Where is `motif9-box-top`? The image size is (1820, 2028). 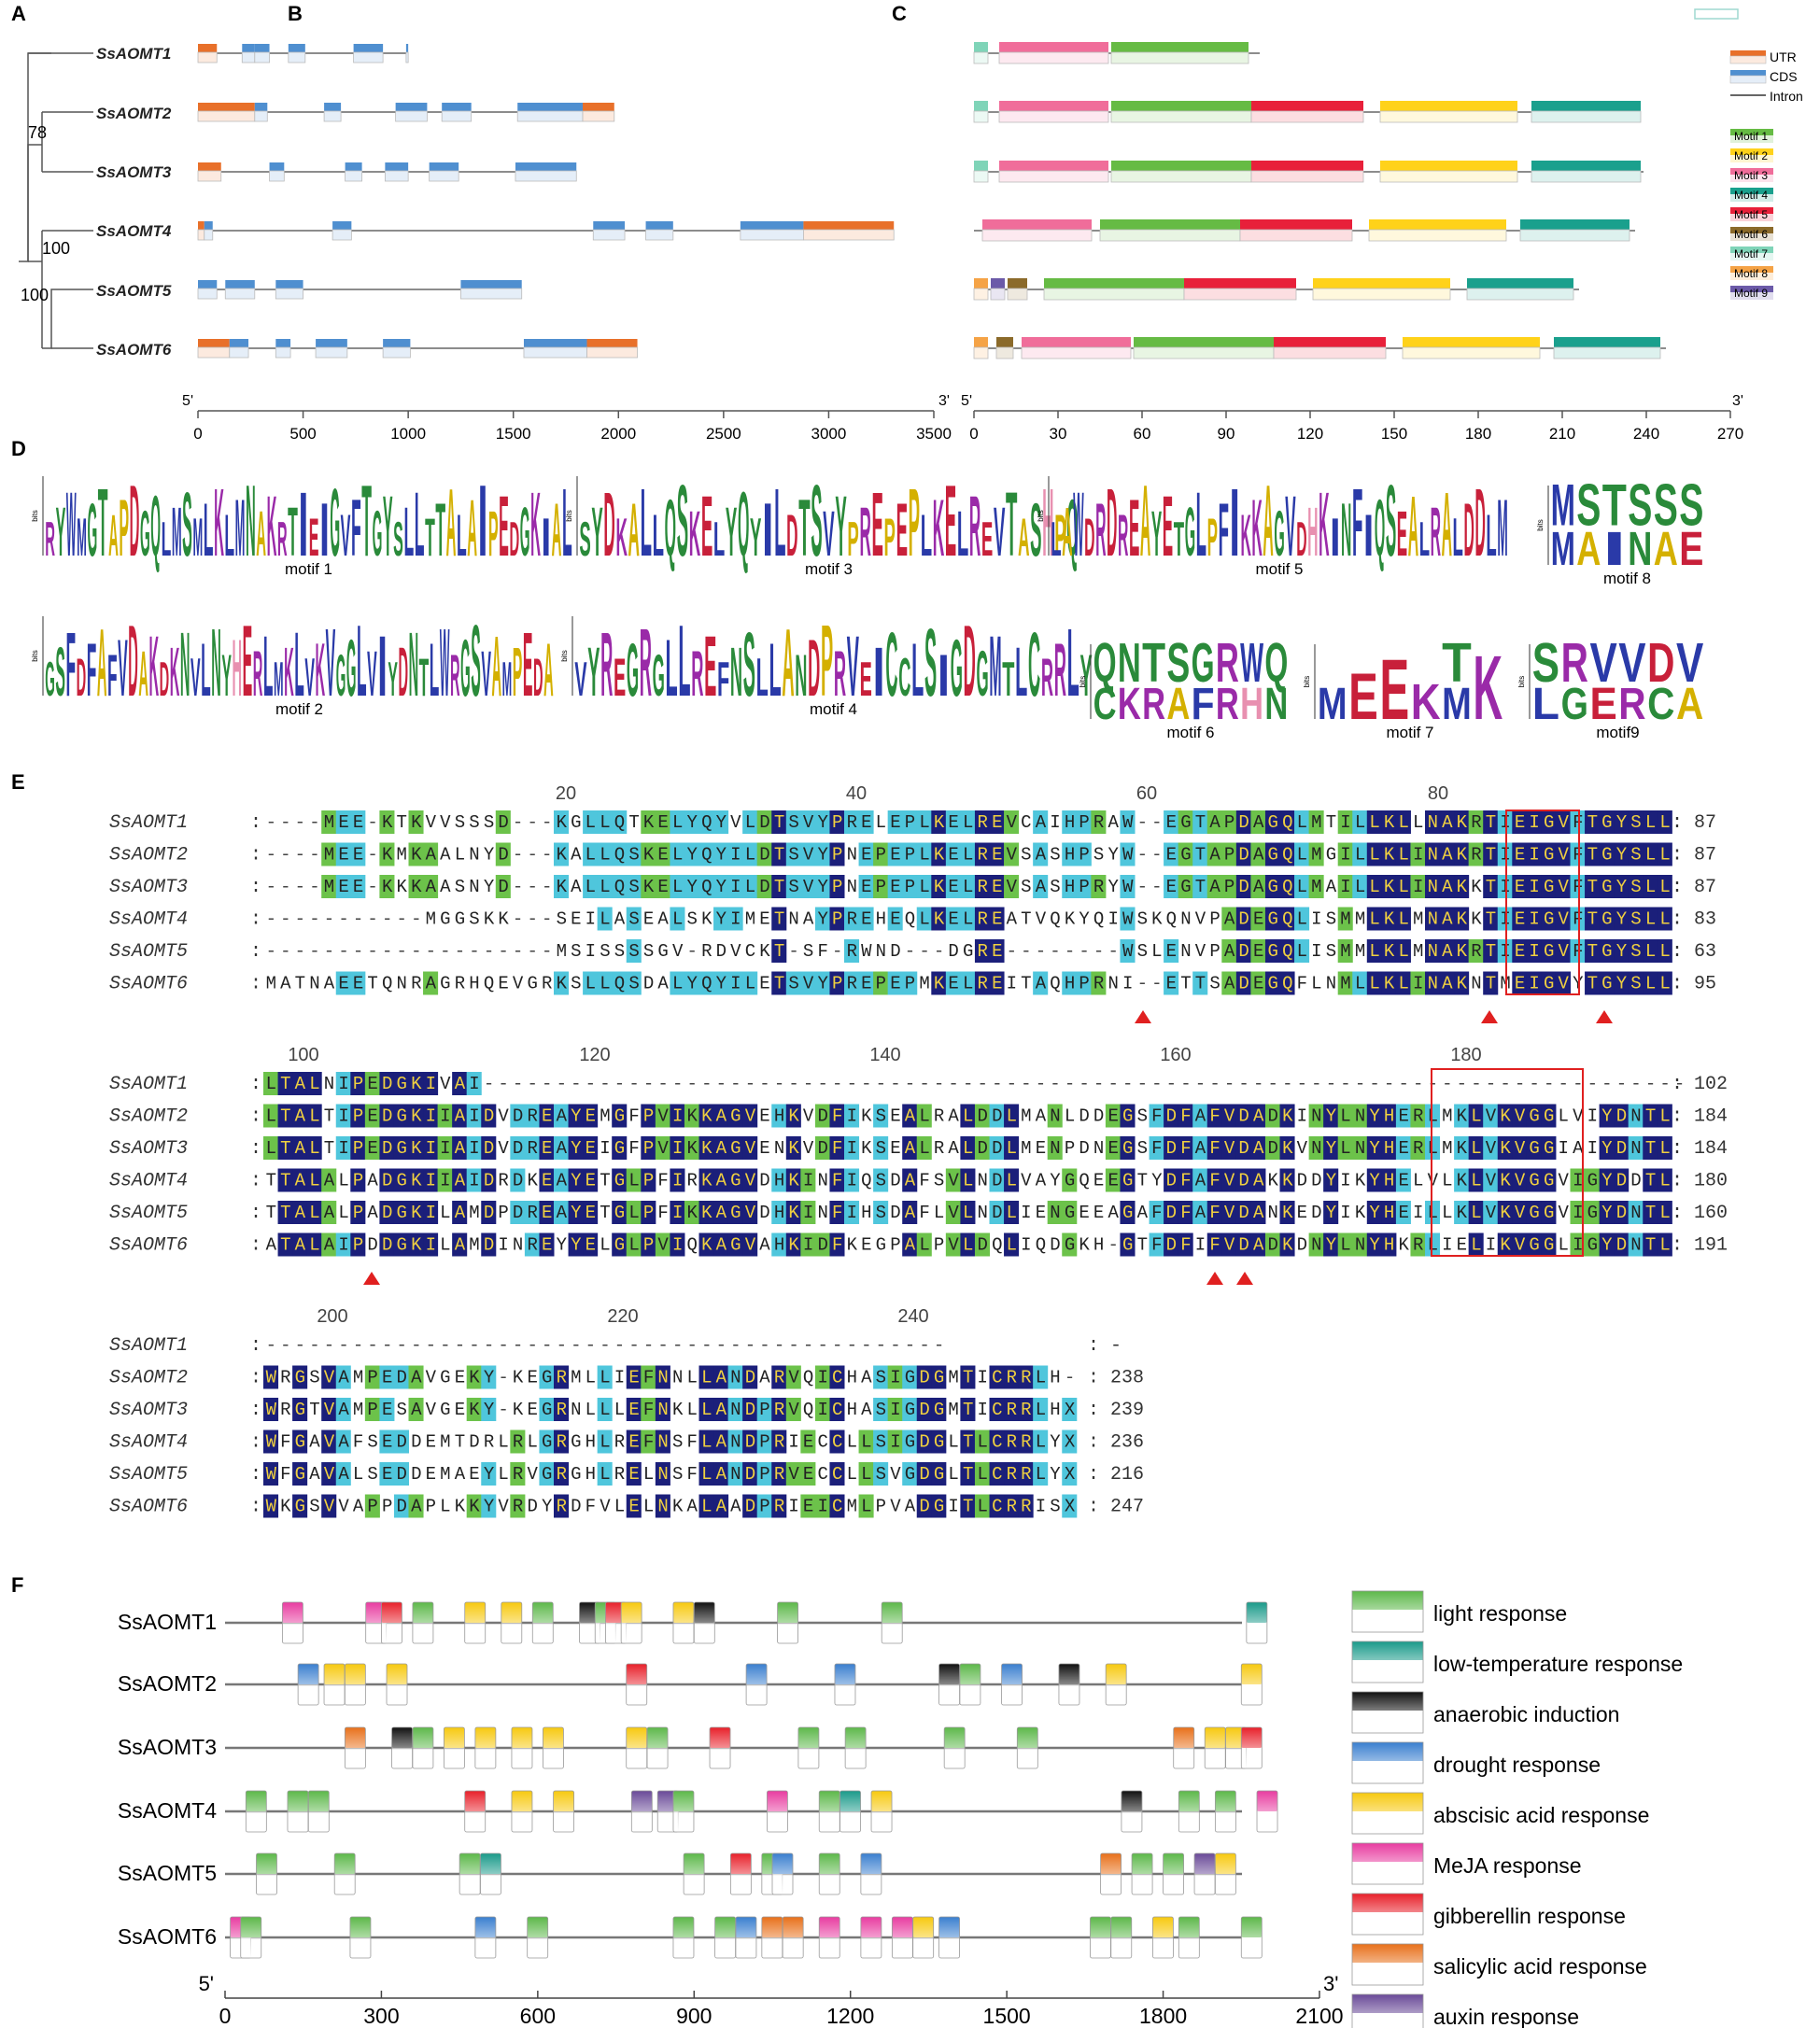 motif9-box-top is located at coordinates (998, 283).